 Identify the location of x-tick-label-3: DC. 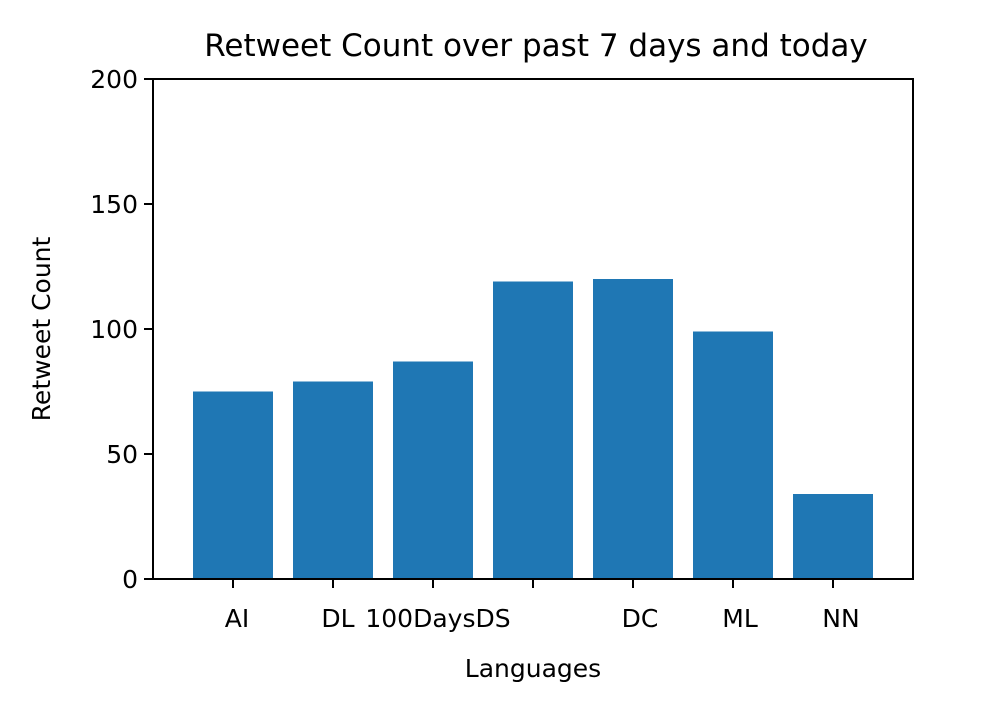
(640, 618).